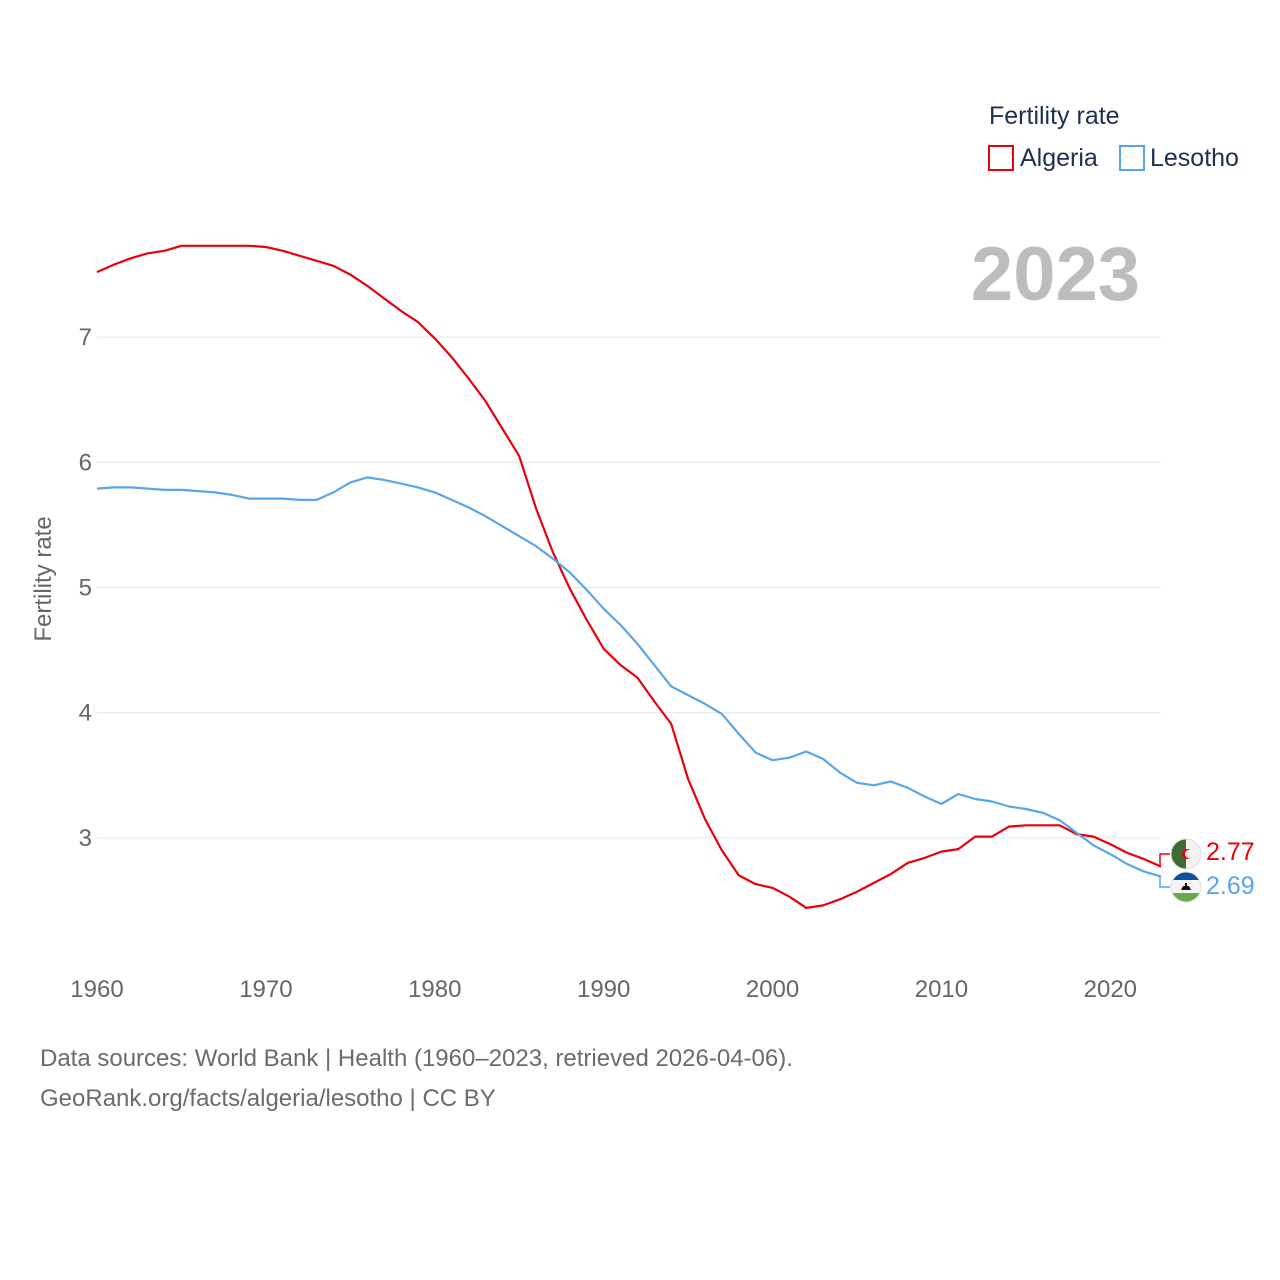 This screenshot has height=1280, width=1280. I want to click on end-connector-algeria, so click(1164, 859).